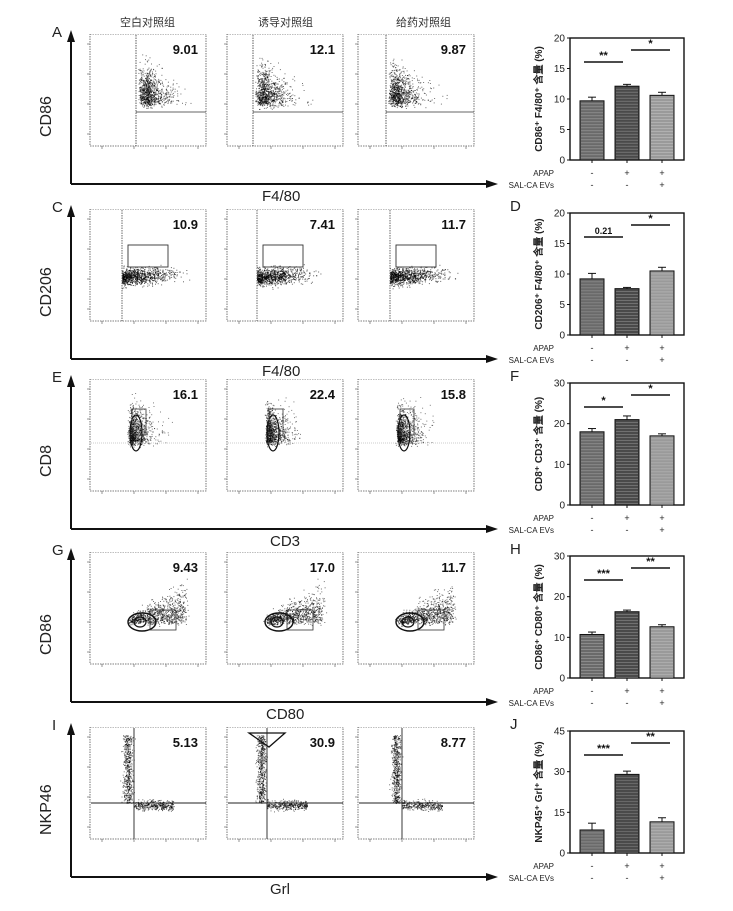 This screenshot has height=911, width=733. Describe the element at coordinates (281, 196) in the screenshot. I see `flow-x-label: F4/80` at that location.